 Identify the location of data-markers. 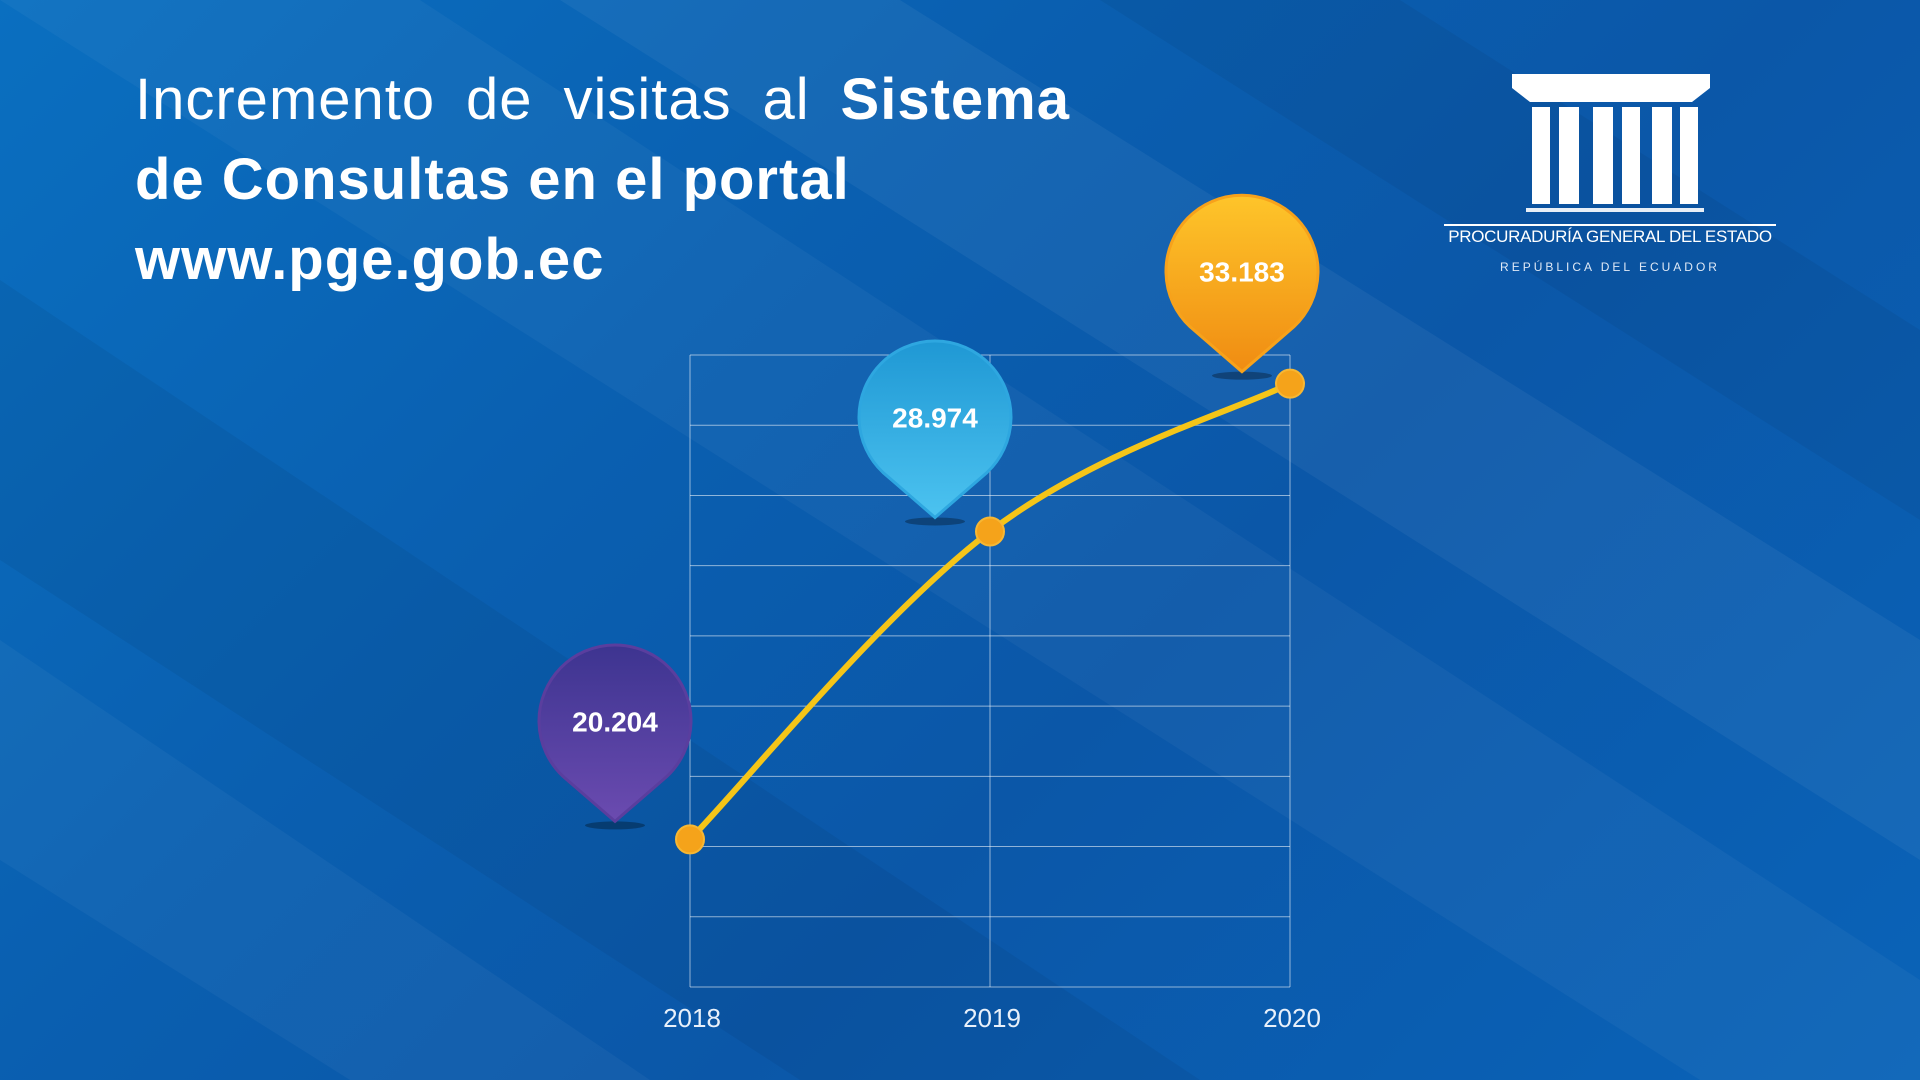
(990, 611).